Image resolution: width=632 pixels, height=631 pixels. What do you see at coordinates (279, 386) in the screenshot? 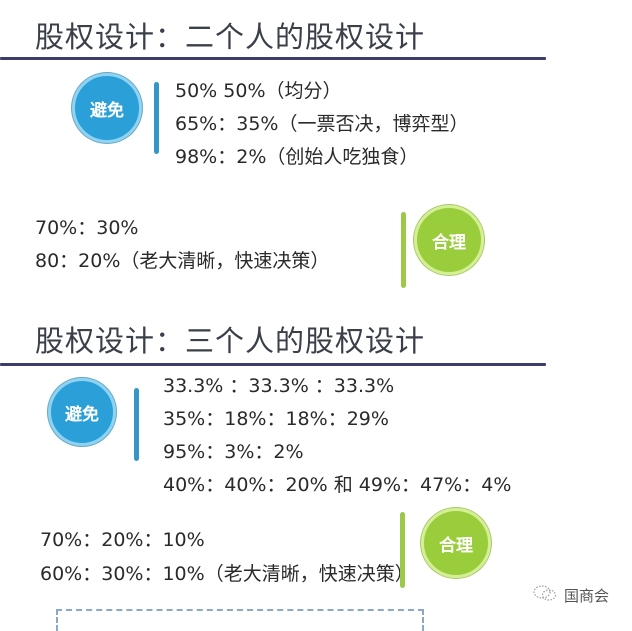
I see `avoid-line: 33.3% ：33.3% ：33.3%` at bounding box center [279, 386].